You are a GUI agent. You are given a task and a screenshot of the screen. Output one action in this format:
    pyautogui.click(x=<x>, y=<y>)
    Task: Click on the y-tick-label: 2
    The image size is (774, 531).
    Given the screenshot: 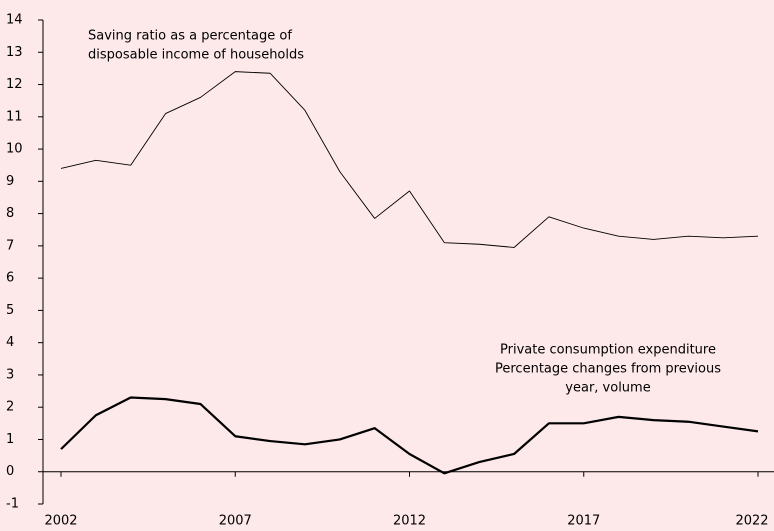 What is the action you would take?
    pyautogui.click(x=10, y=407)
    